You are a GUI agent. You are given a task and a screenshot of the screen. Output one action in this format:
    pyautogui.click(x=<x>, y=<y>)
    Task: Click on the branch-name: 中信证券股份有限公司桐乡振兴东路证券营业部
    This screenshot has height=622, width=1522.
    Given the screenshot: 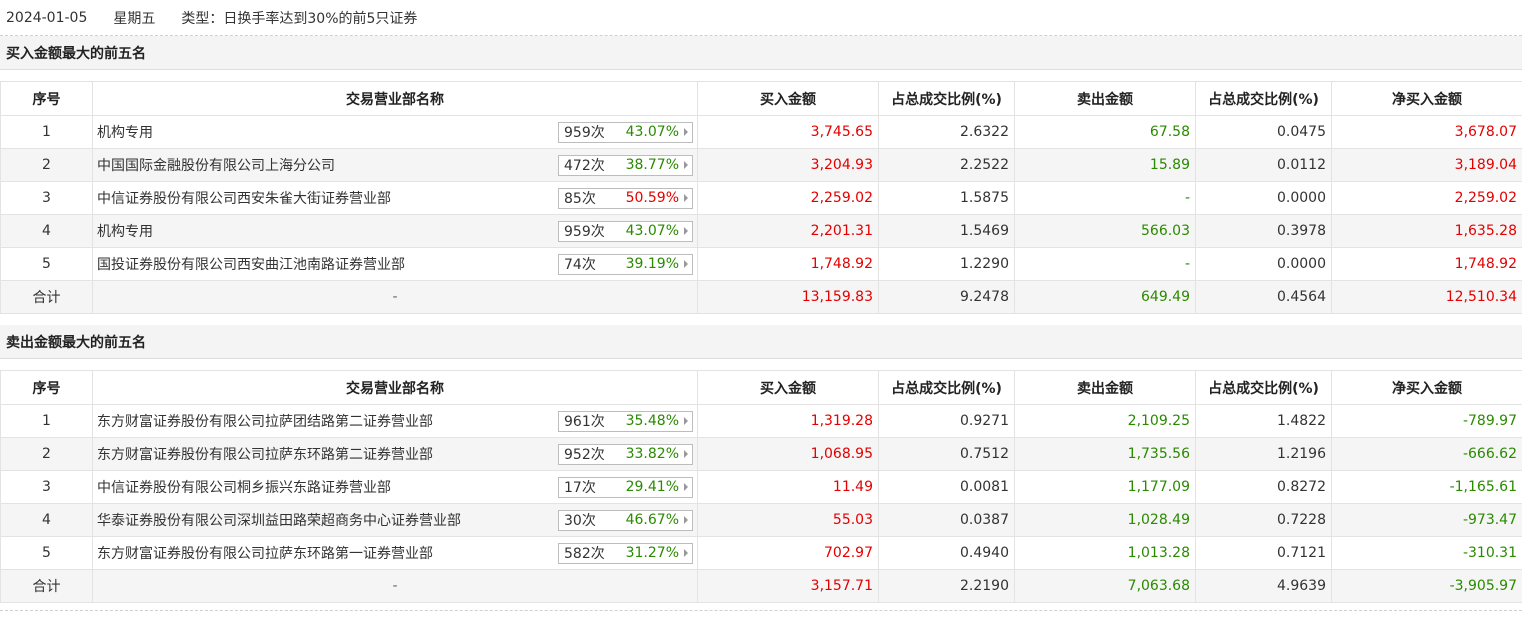 What is the action you would take?
    pyautogui.click(x=244, y=488)
    